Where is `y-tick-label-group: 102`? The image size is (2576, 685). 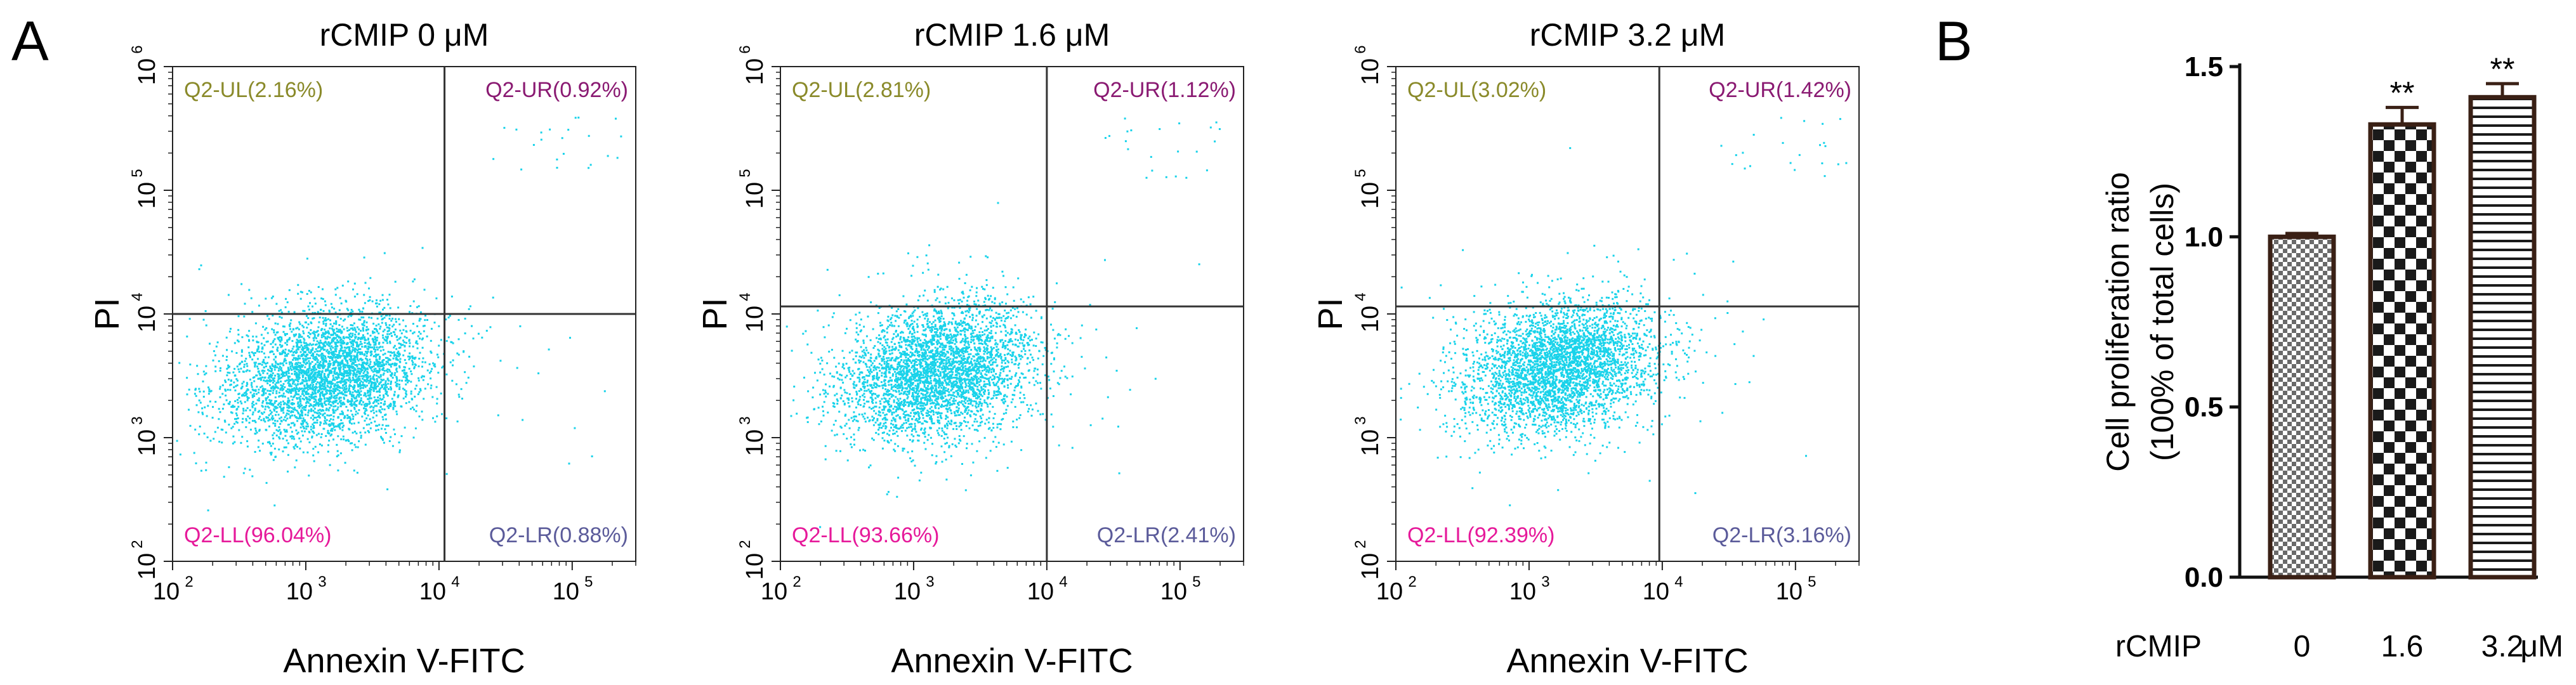 y-tick-label-group: 102 is located at coordinates (145, 560).